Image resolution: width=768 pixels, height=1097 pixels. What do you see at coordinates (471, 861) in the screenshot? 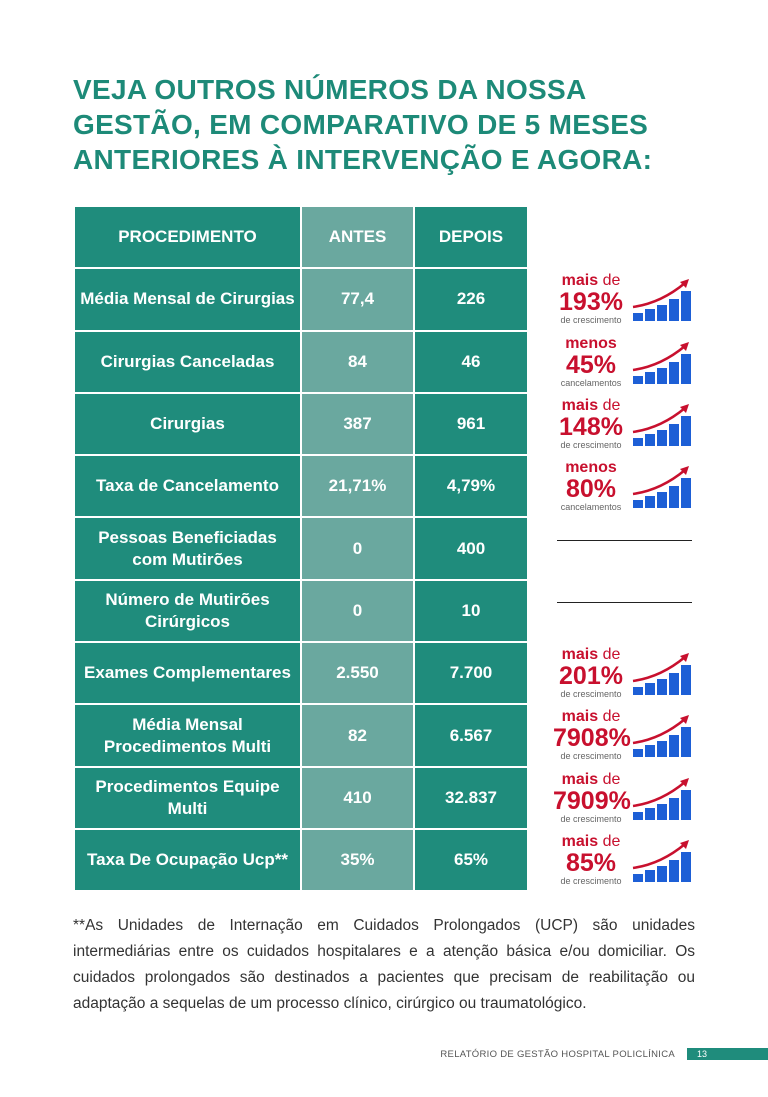
I see `cell: 65%` at bounding box center [471, 861].